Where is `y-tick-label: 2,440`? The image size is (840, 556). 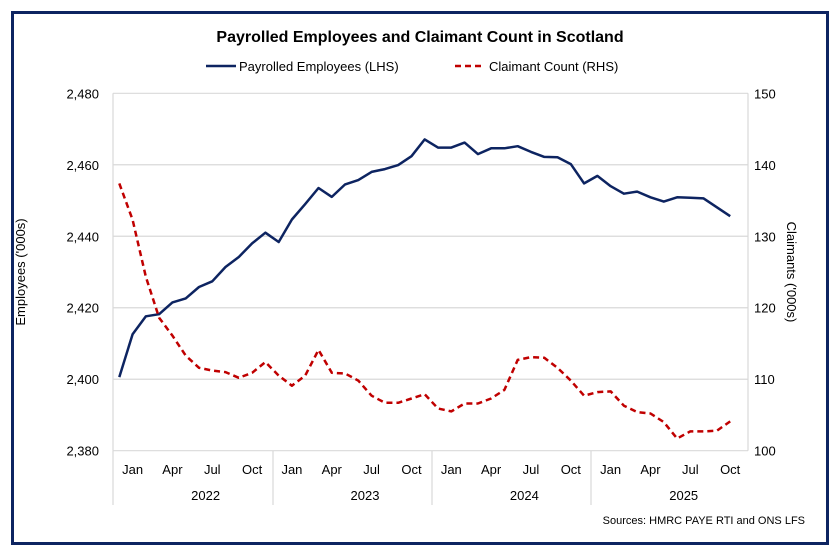 y-tick-label: 2,440 is located at coordinates (82, 236).